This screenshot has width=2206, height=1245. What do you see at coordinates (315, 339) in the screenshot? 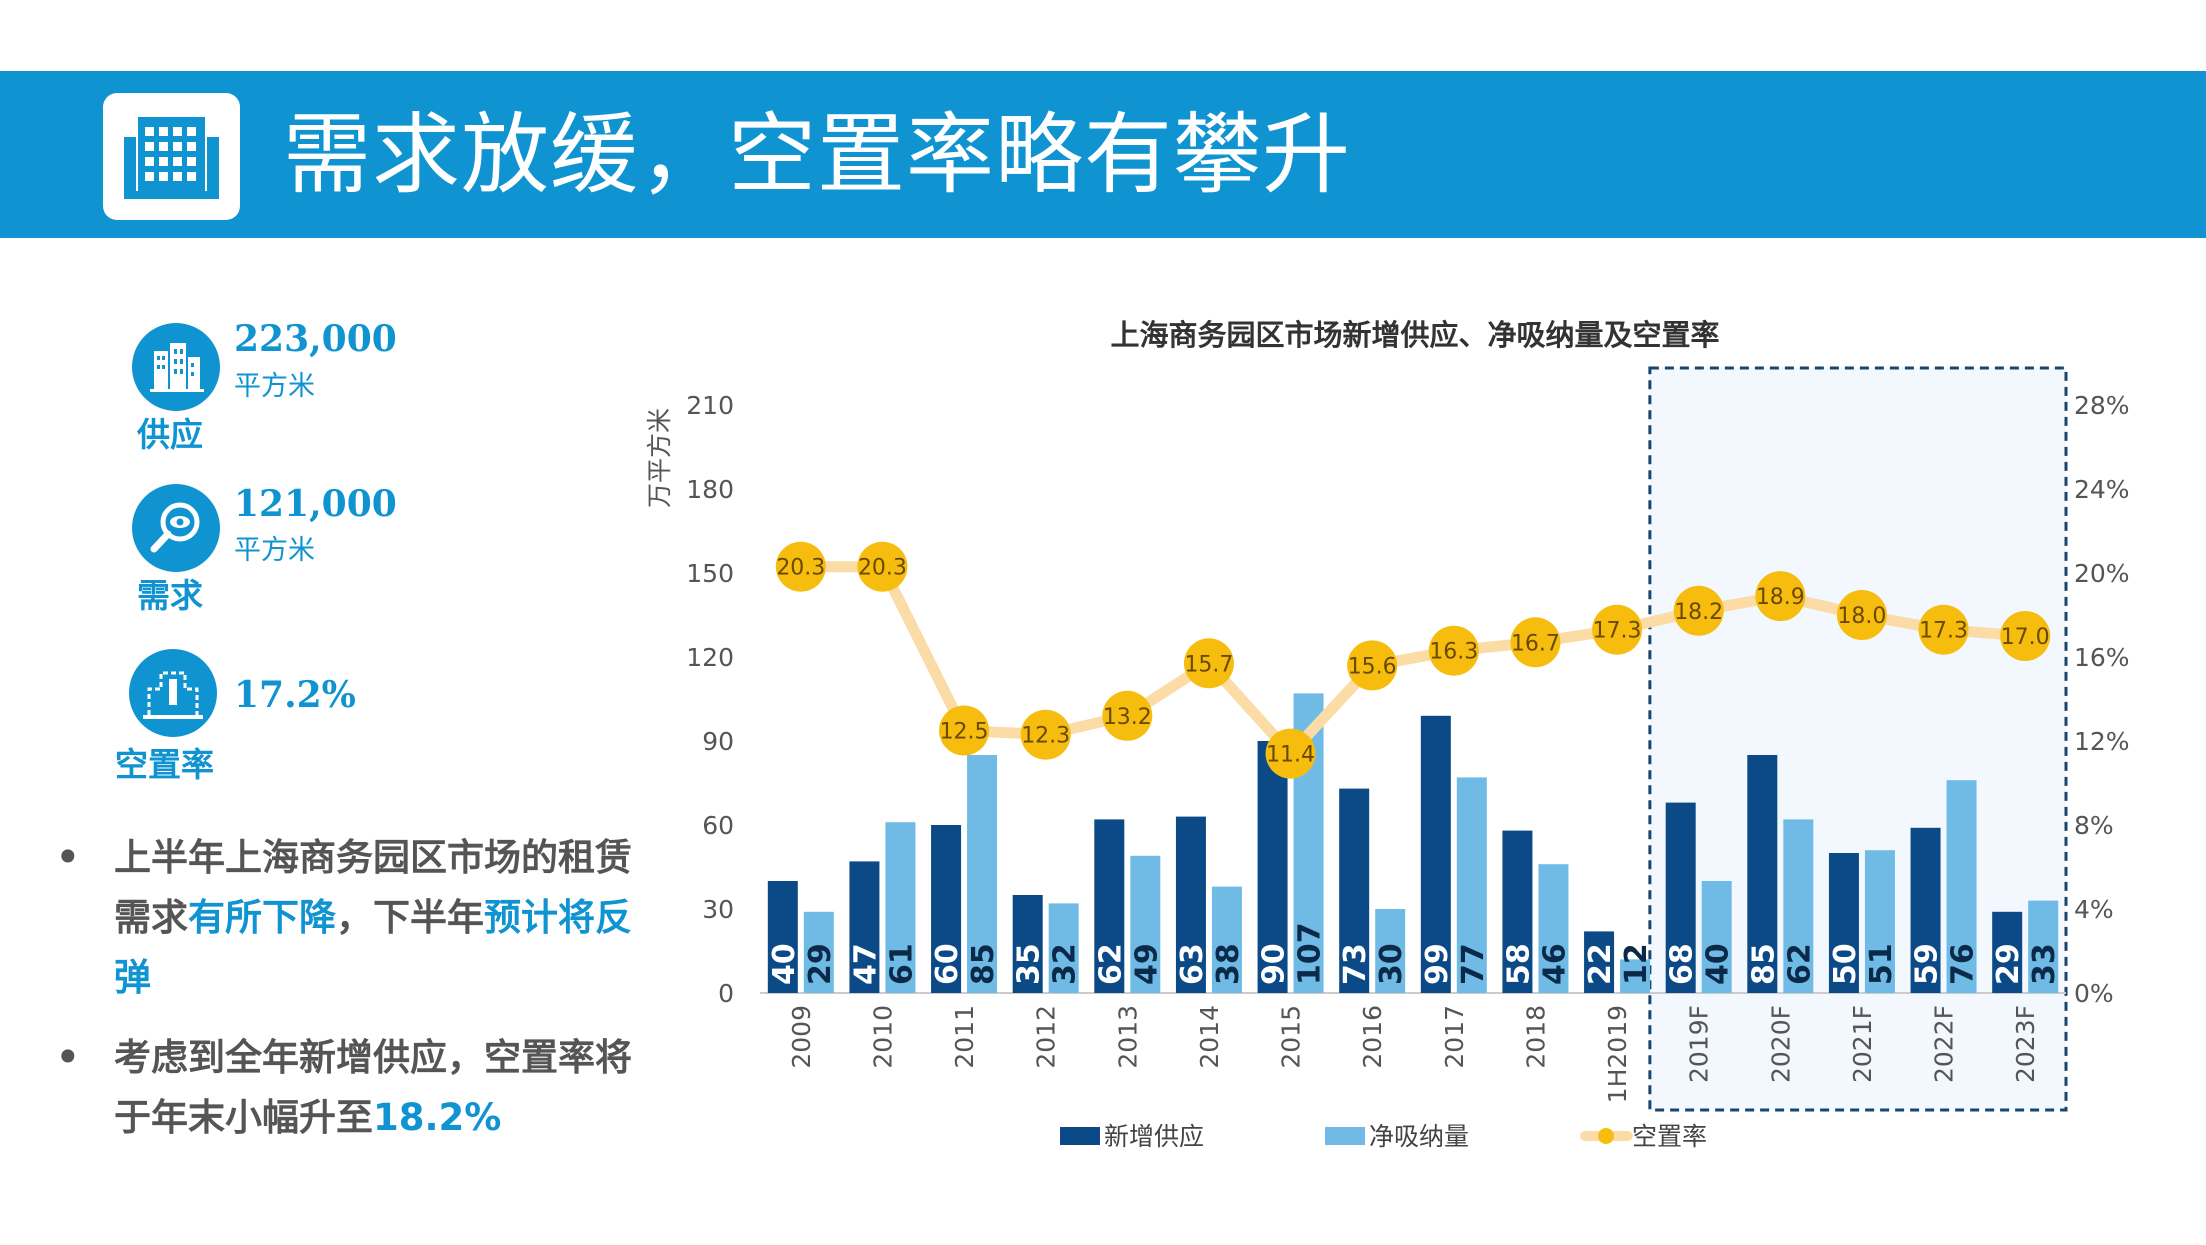
I see `kpi-supply-value: 223,000` at bounding box center [315, 339].